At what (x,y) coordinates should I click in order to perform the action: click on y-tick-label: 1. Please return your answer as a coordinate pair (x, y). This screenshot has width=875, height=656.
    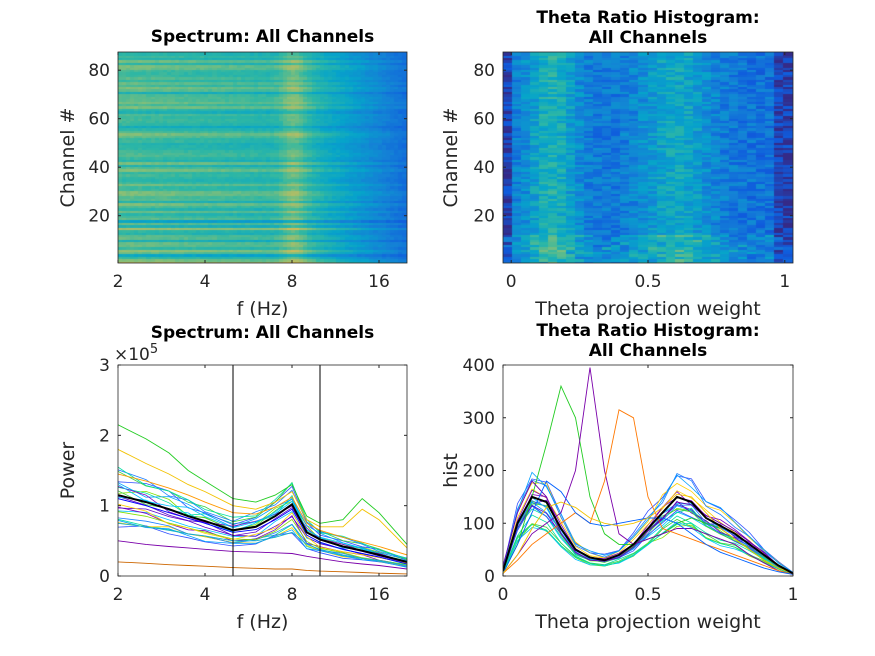
    Looking at the image, I should click on (104, 507).